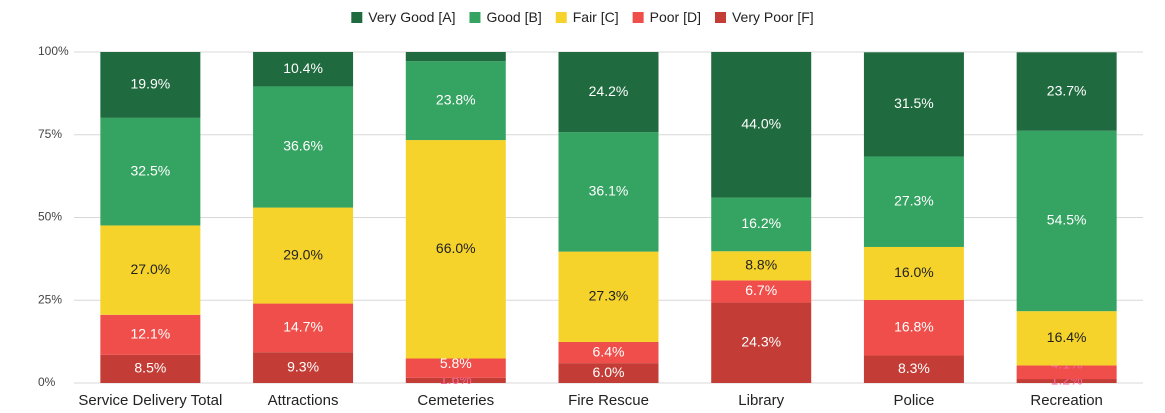  I want to click on y-tick-label: 50%, so click(50, 217).